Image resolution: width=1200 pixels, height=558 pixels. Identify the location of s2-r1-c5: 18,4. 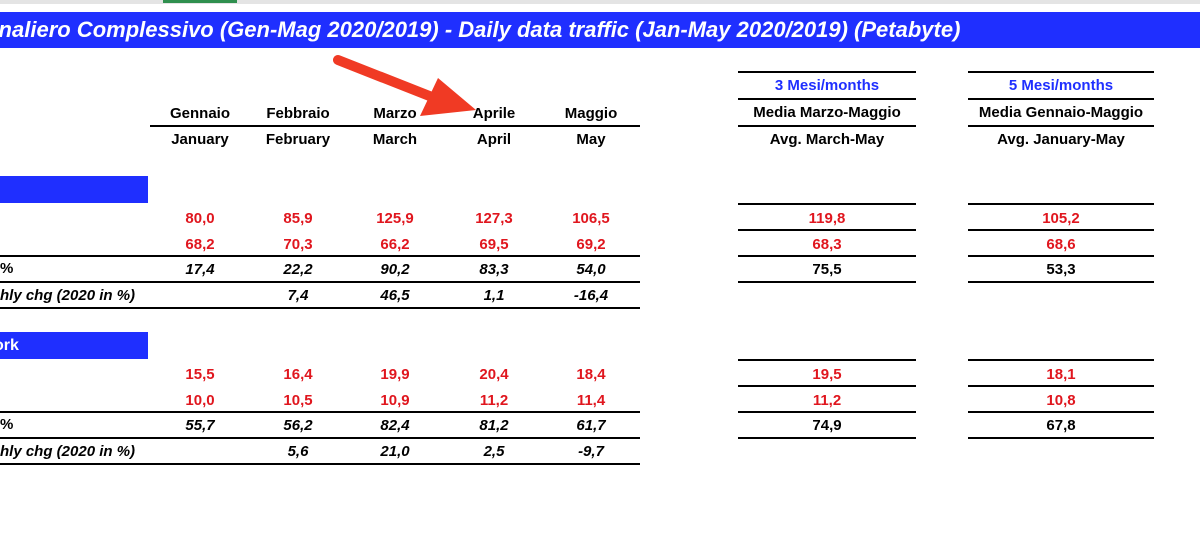
(591, 374).